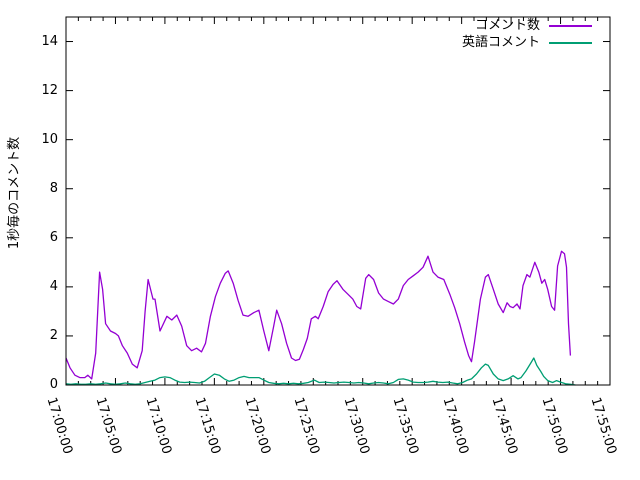 The image size is (640, 480). What do you see at coordinates (53, 384) in the screenshot?
I see `y-tick-label: 0` at bounding box center [53, 384].